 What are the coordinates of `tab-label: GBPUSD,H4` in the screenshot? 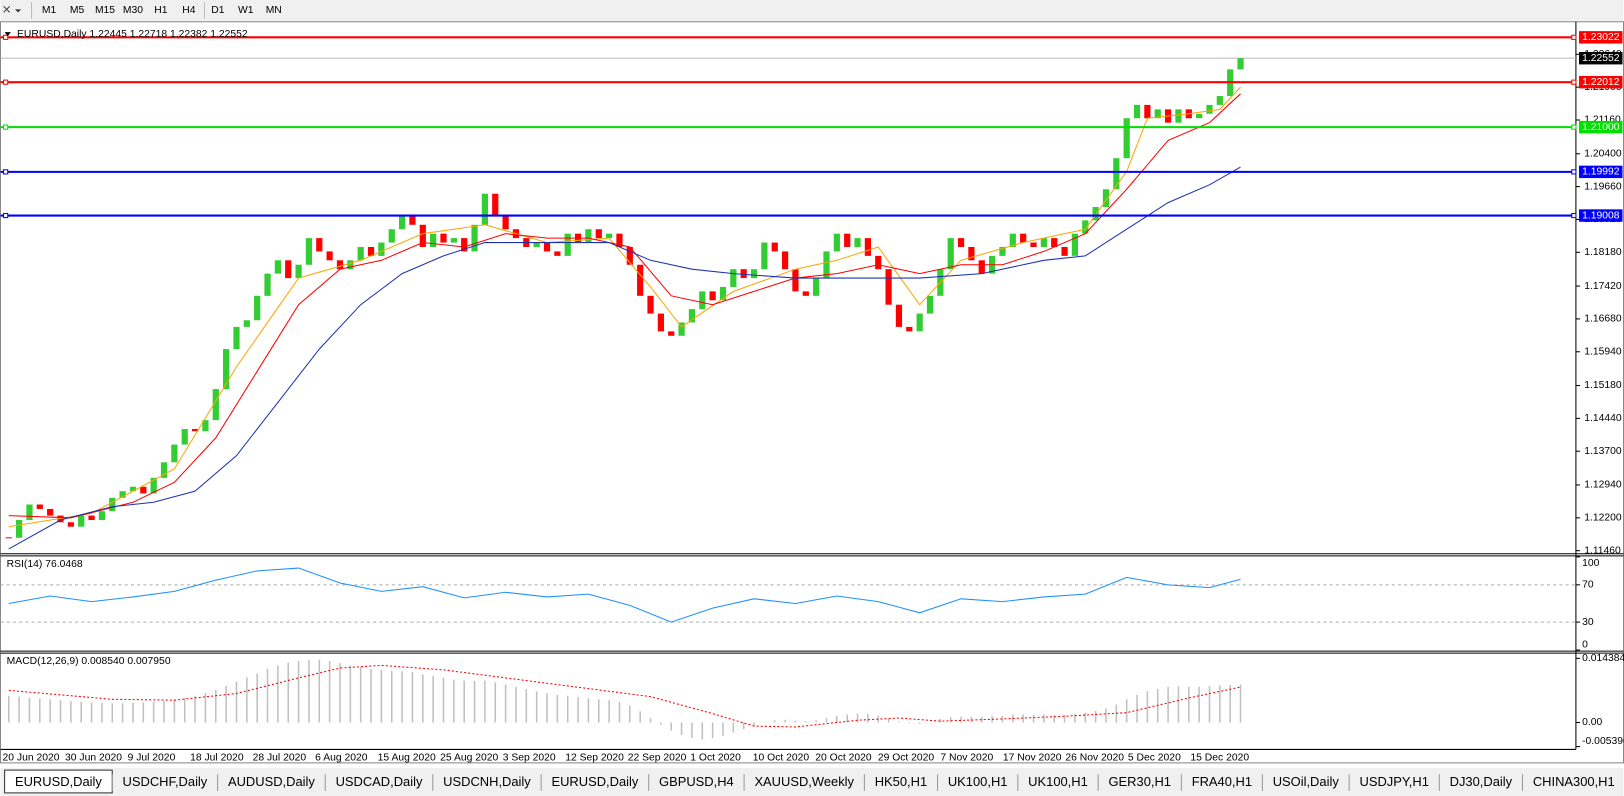 It's located at (696, 781).